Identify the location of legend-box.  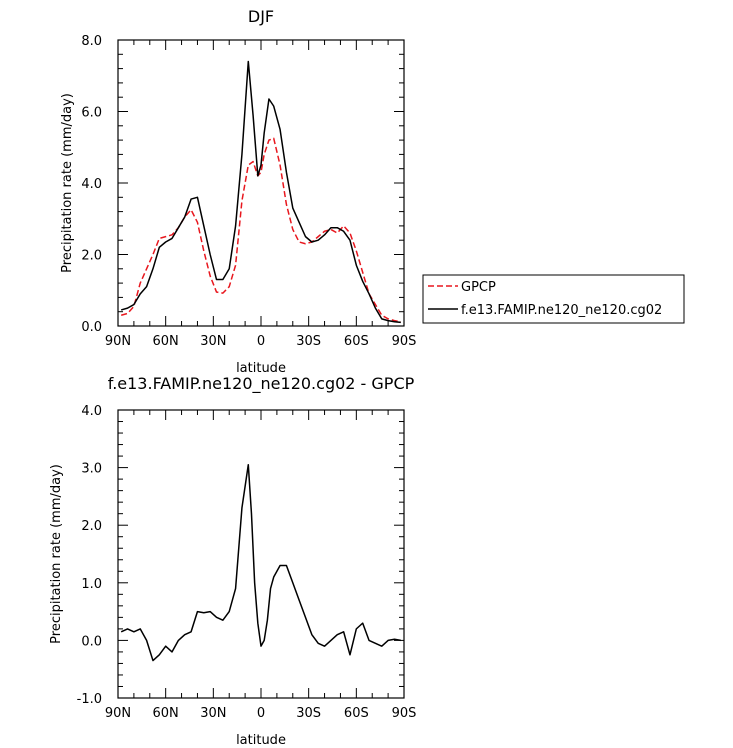
(553, 299).